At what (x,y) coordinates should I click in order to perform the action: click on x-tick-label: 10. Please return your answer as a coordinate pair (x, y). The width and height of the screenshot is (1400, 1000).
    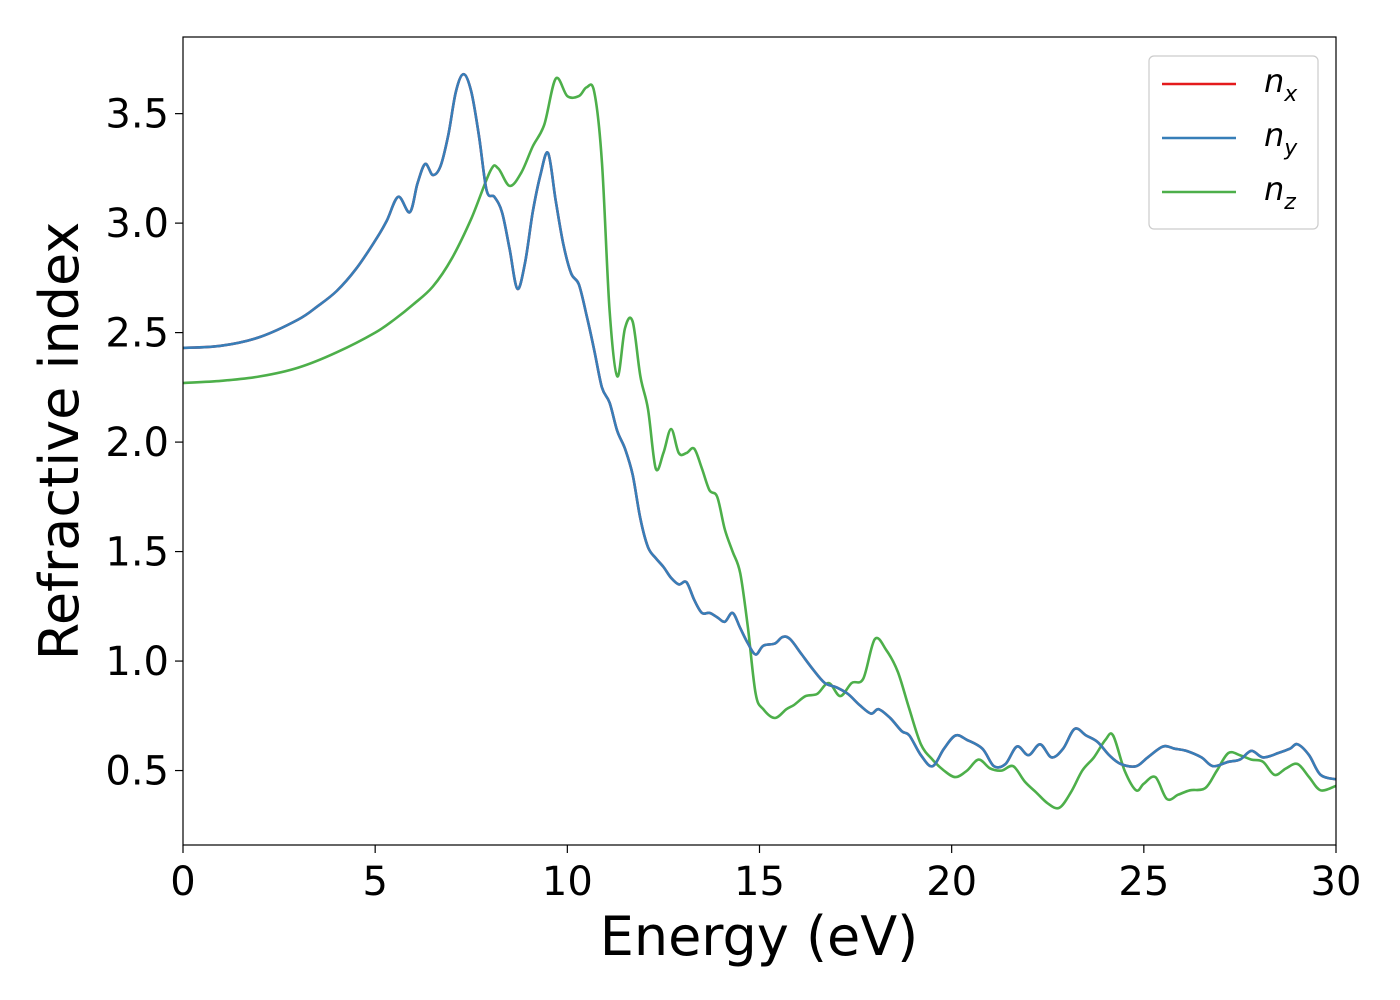
    Looking at the image, I should click on (567, 882).